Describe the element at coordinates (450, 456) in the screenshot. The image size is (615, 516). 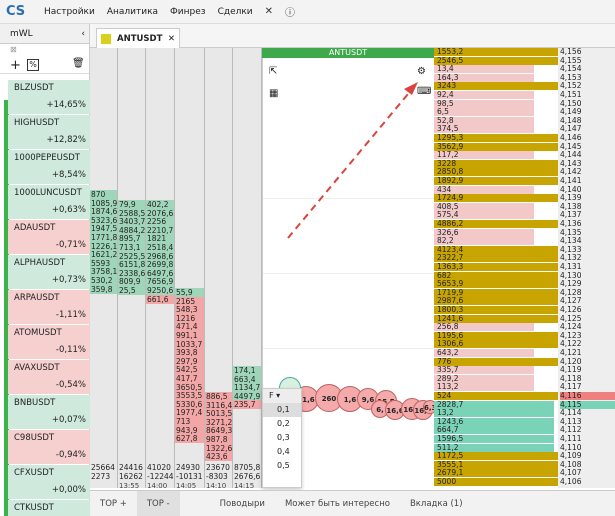
I see `order-book-volume: 1172,5` at that location.